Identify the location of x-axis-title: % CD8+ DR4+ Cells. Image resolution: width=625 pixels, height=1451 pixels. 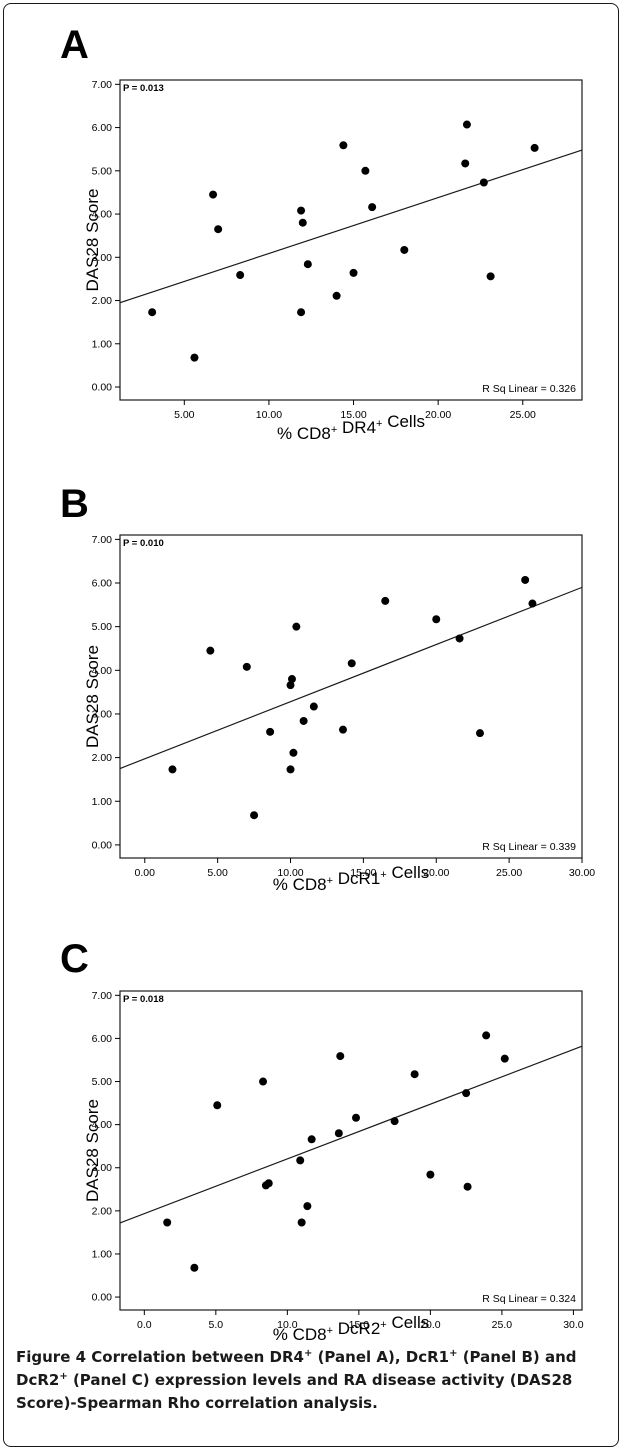
(351, 427).